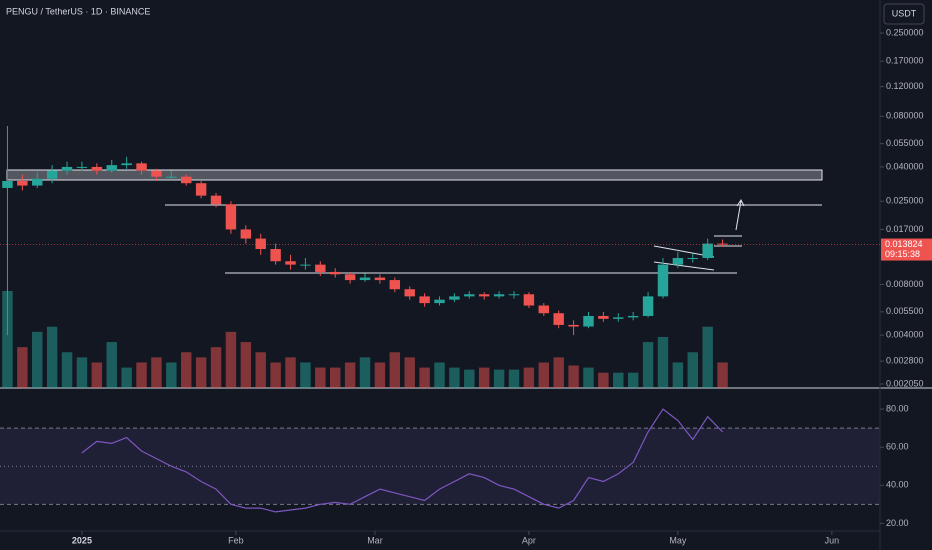 This screenshot has width=932, height=550. I want to click on y-tick-label: 20.00, so click(897, 523).